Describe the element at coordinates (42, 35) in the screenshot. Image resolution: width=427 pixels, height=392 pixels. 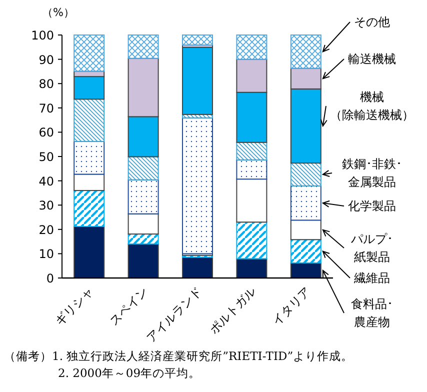
I see `y-tick-label: 100` at that location.